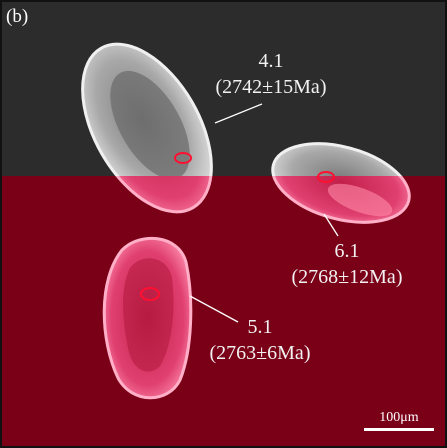 This screenshot has height=448, width=447. What do you see at coordinates (347, 277) in the screenshot?
I see `spot-age-6-1: (2768±12Ma)` at bounding box center [347, 277].